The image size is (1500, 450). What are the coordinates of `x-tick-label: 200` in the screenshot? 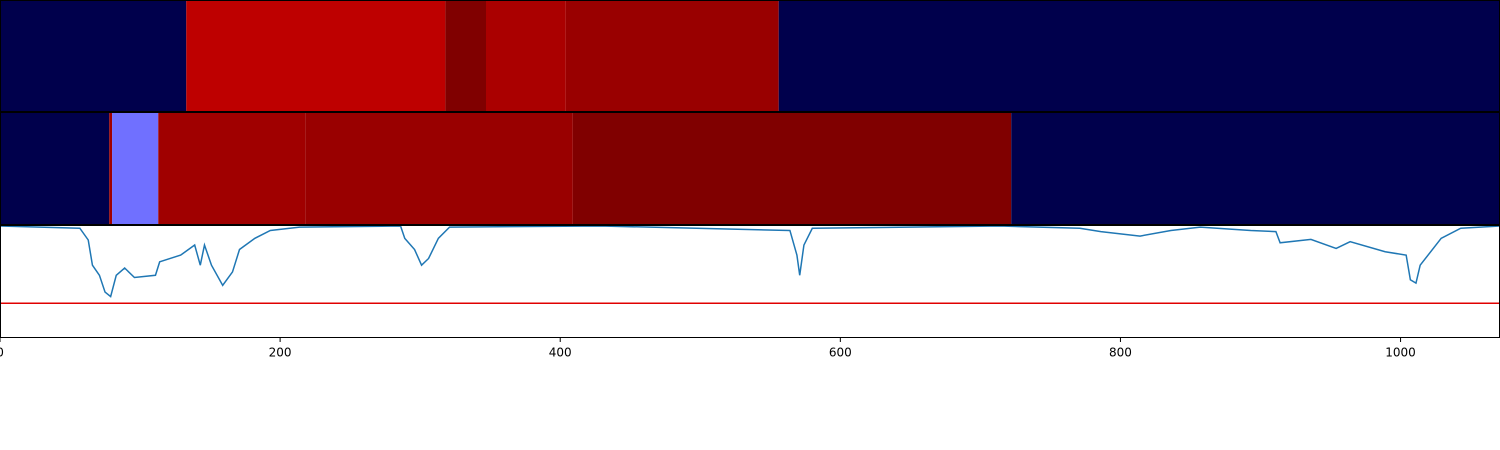 It's located at (280, 353).